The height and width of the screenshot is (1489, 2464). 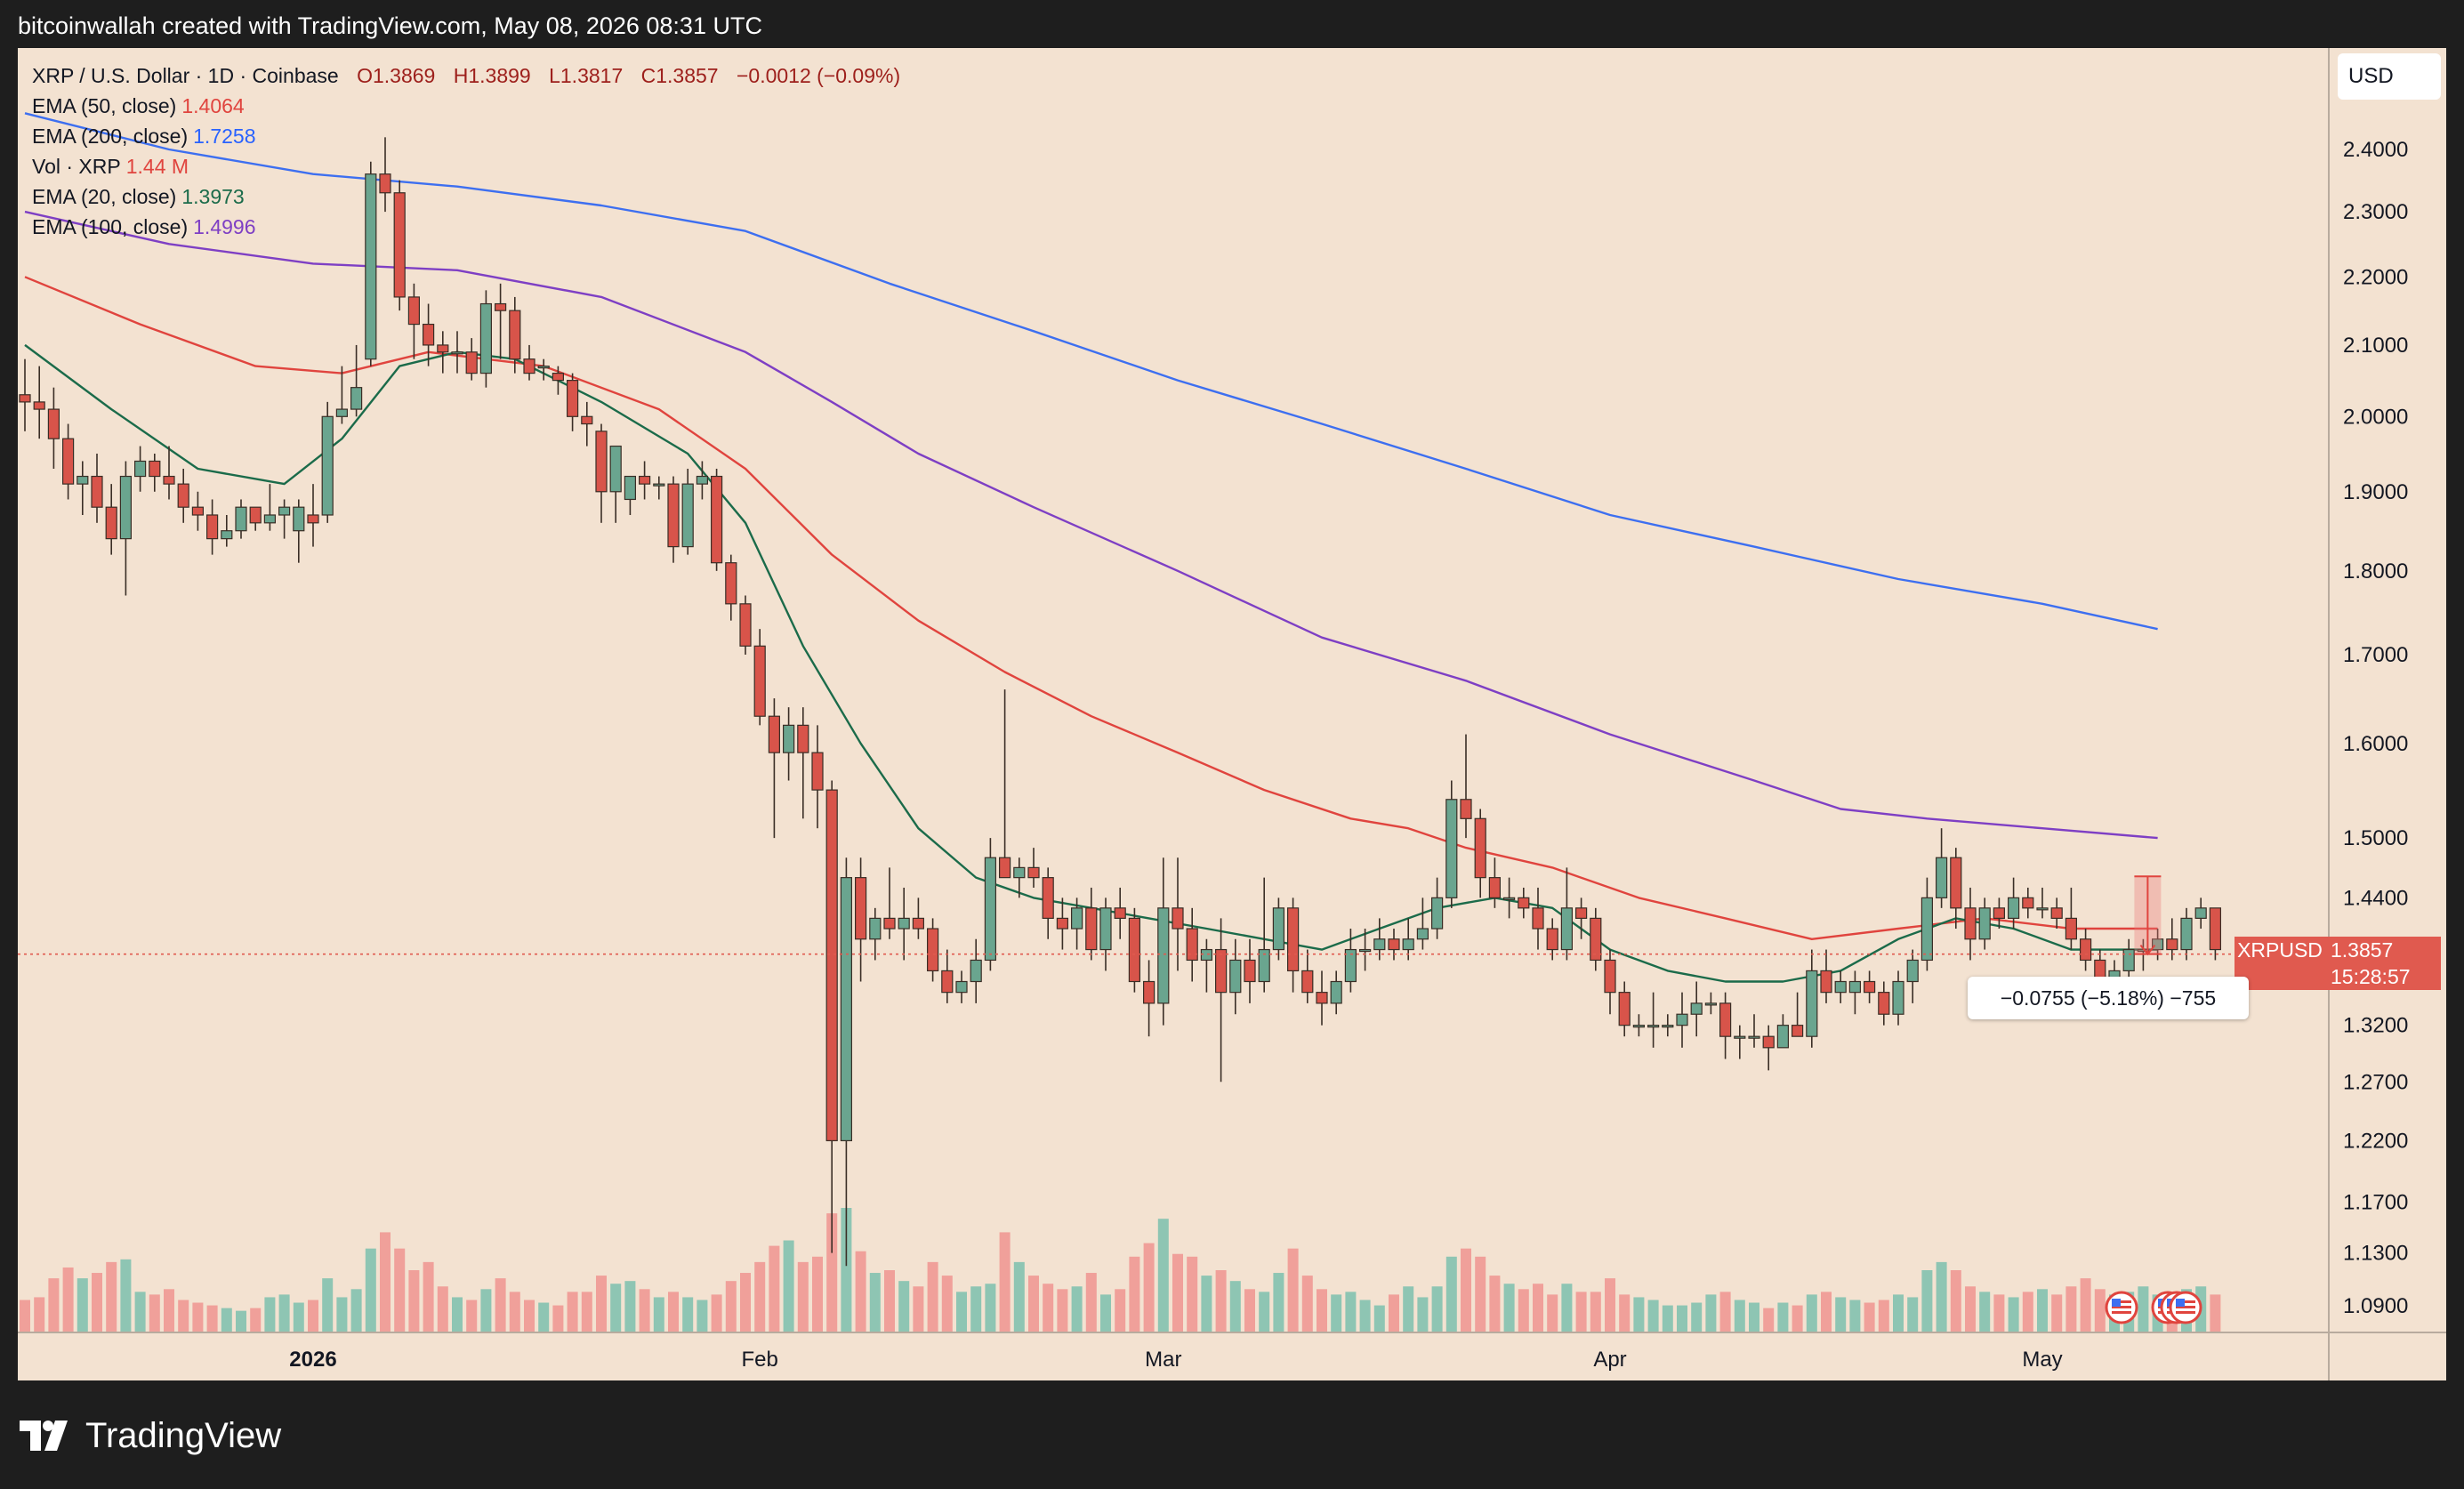 I want to click on y-tick-label: 1.2200, so click(x=2376, y=1141).